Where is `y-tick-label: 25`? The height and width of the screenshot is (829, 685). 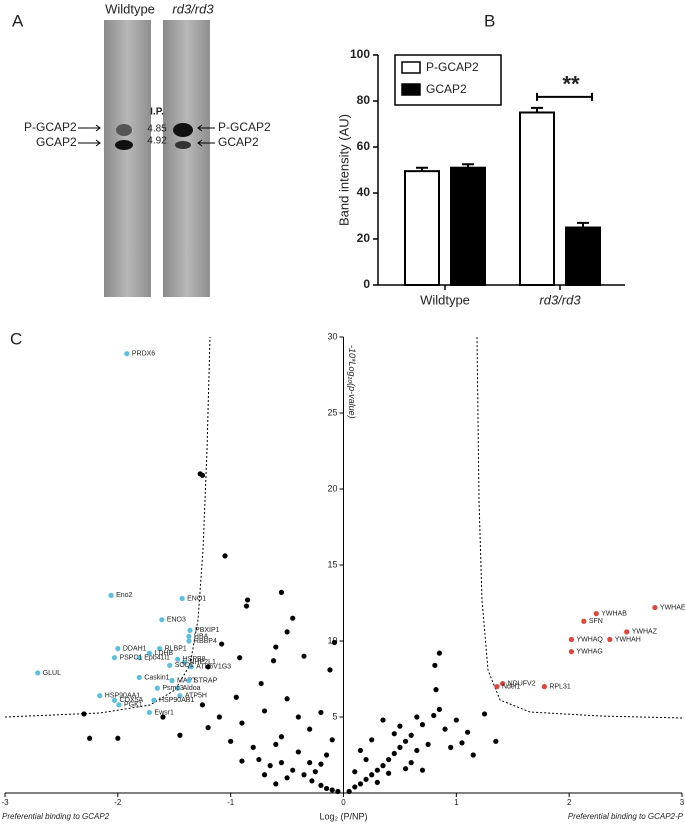
y-tick-label: 25 is located at coordinates (332, 412).